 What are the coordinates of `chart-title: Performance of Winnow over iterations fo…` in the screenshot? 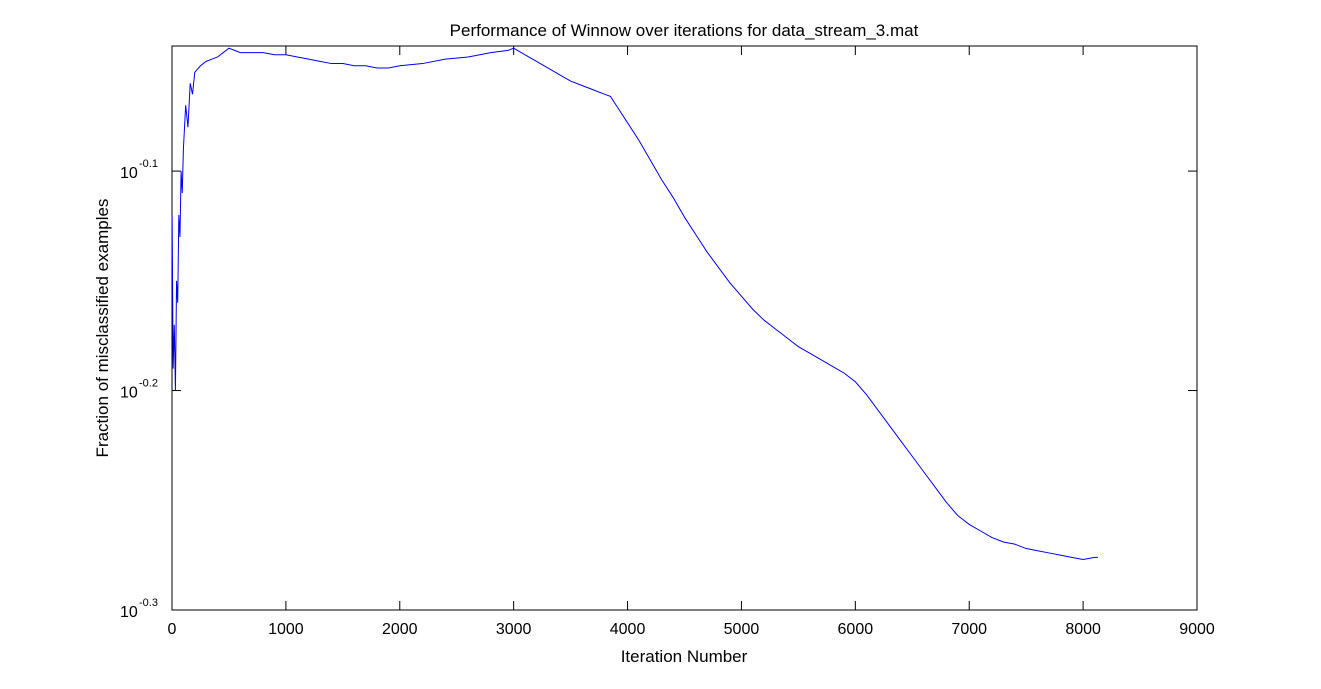 It's located at (684, 30).